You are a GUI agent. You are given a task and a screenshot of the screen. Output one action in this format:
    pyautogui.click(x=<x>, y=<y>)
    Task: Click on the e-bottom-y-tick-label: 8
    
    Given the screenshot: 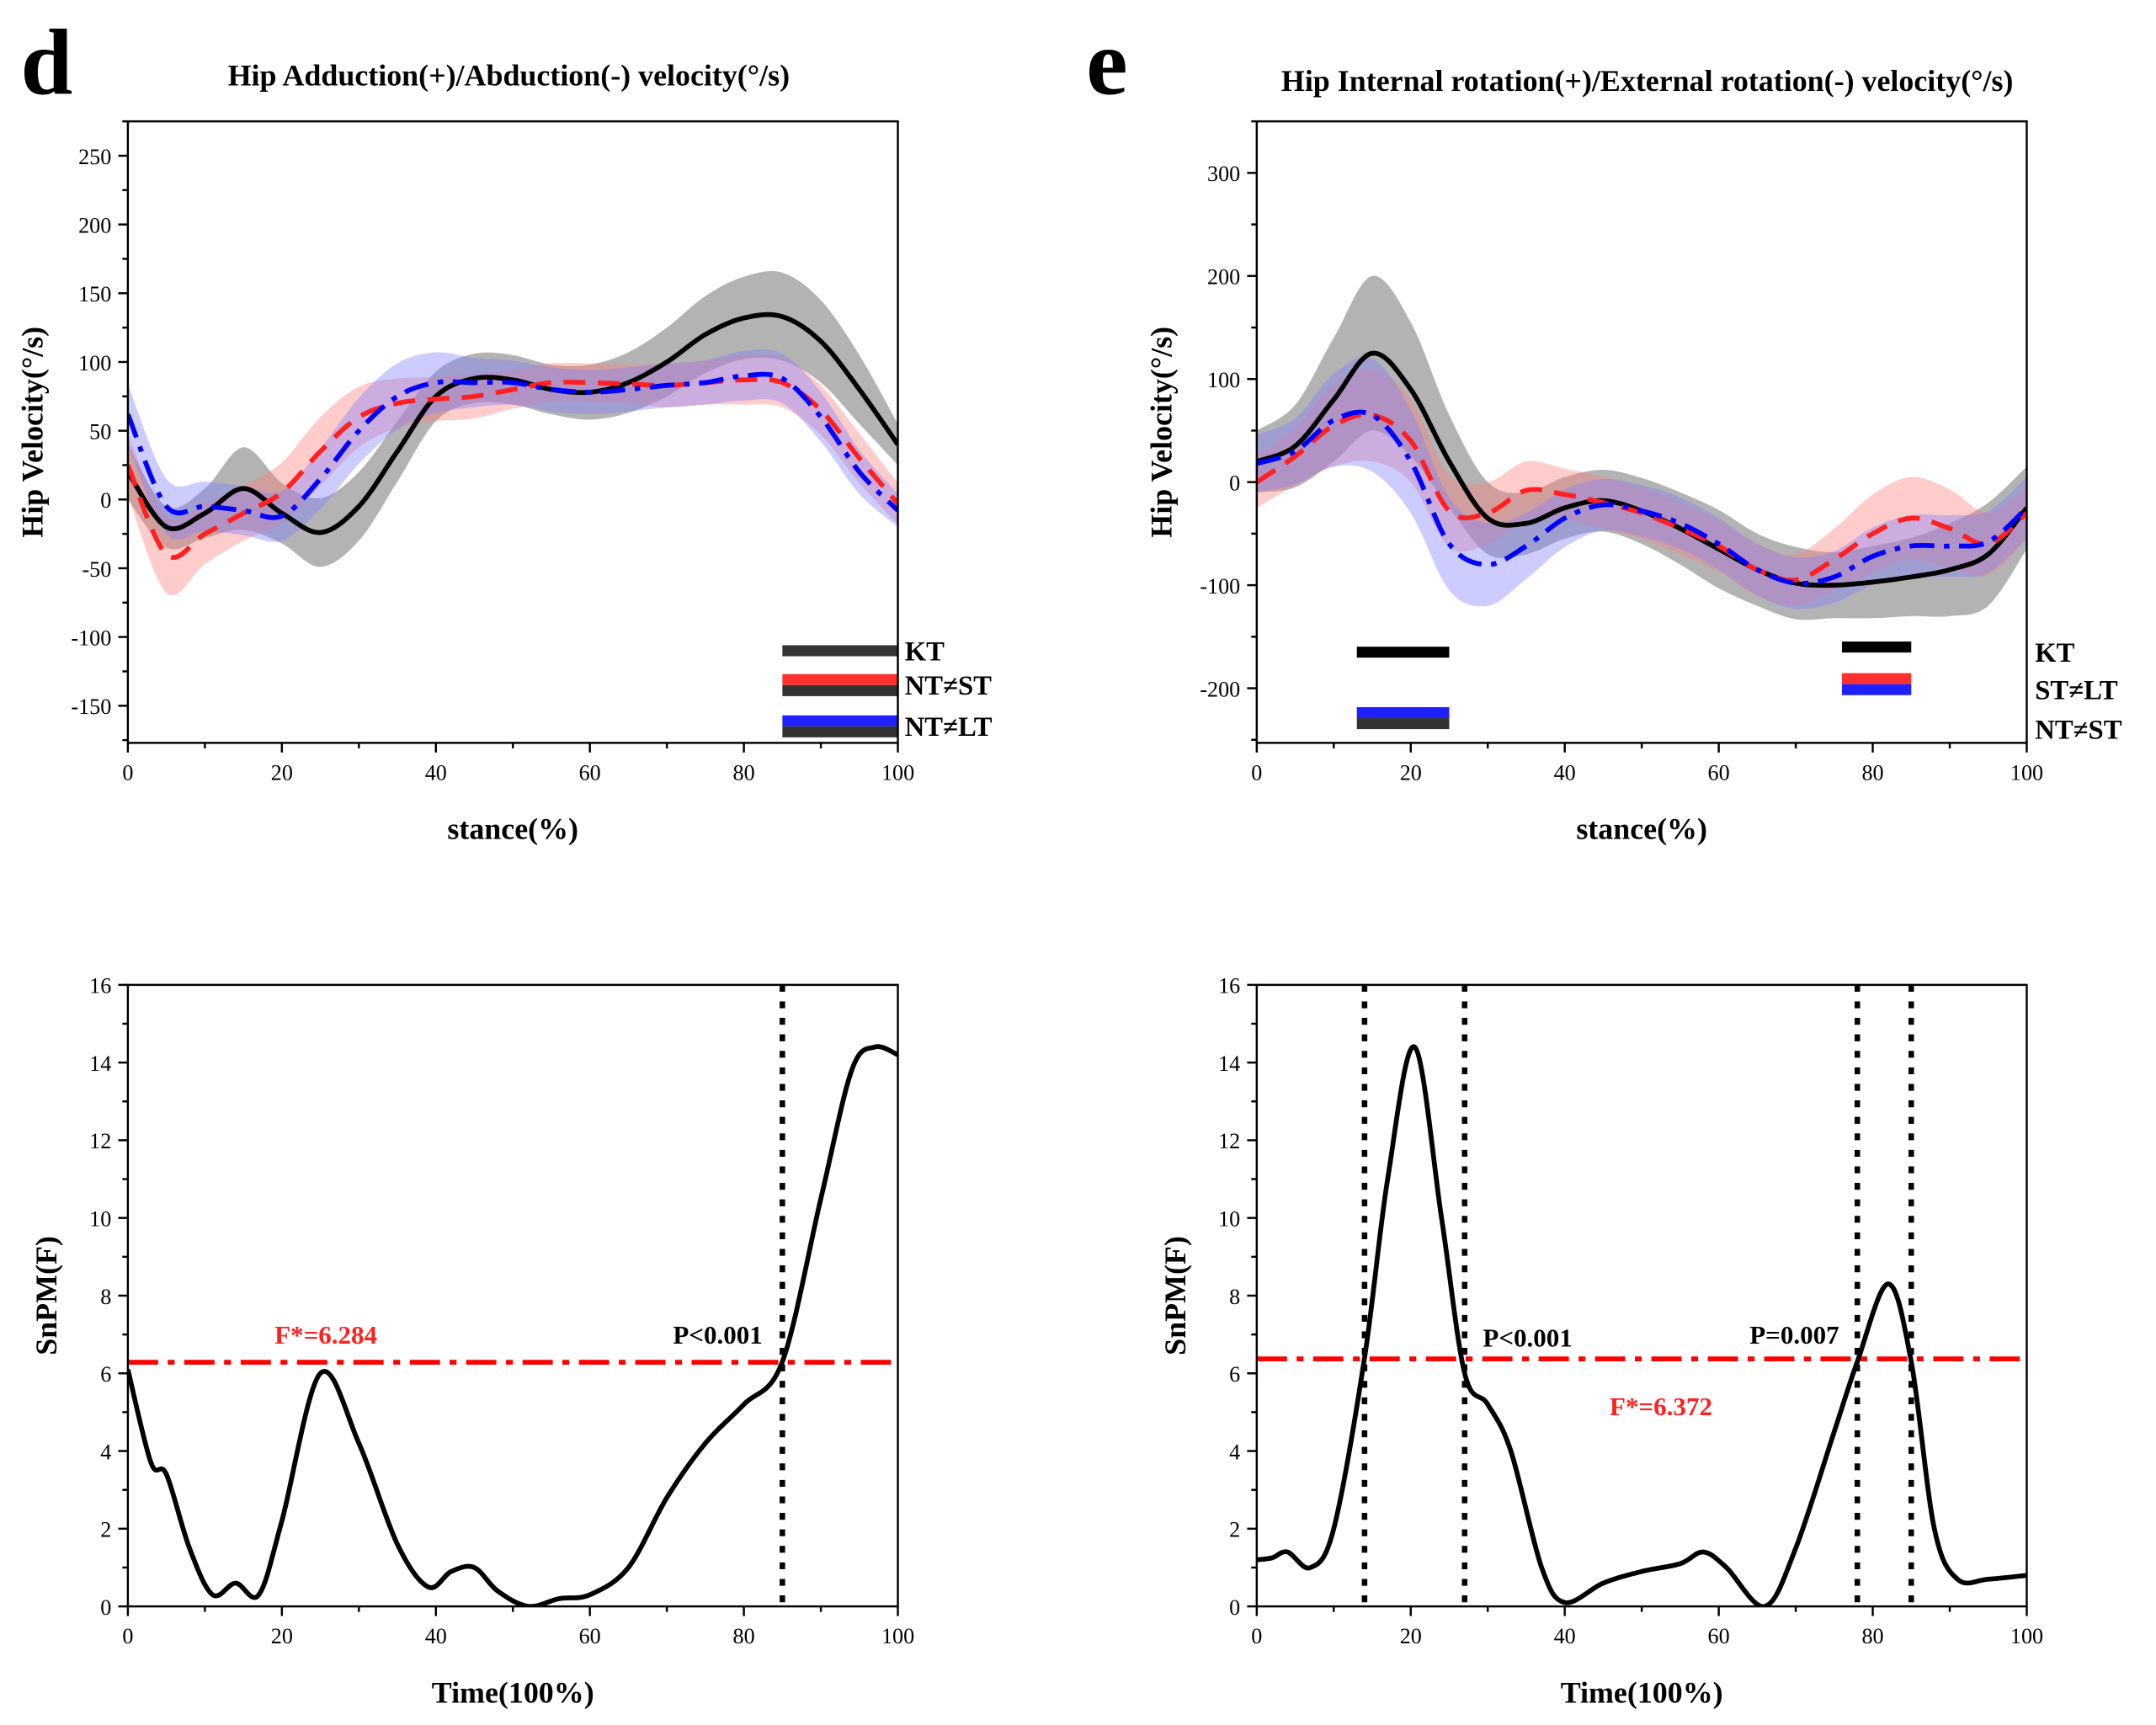 What is the action you would take?
    pyautogui.click(x=1234, y=1297)
    